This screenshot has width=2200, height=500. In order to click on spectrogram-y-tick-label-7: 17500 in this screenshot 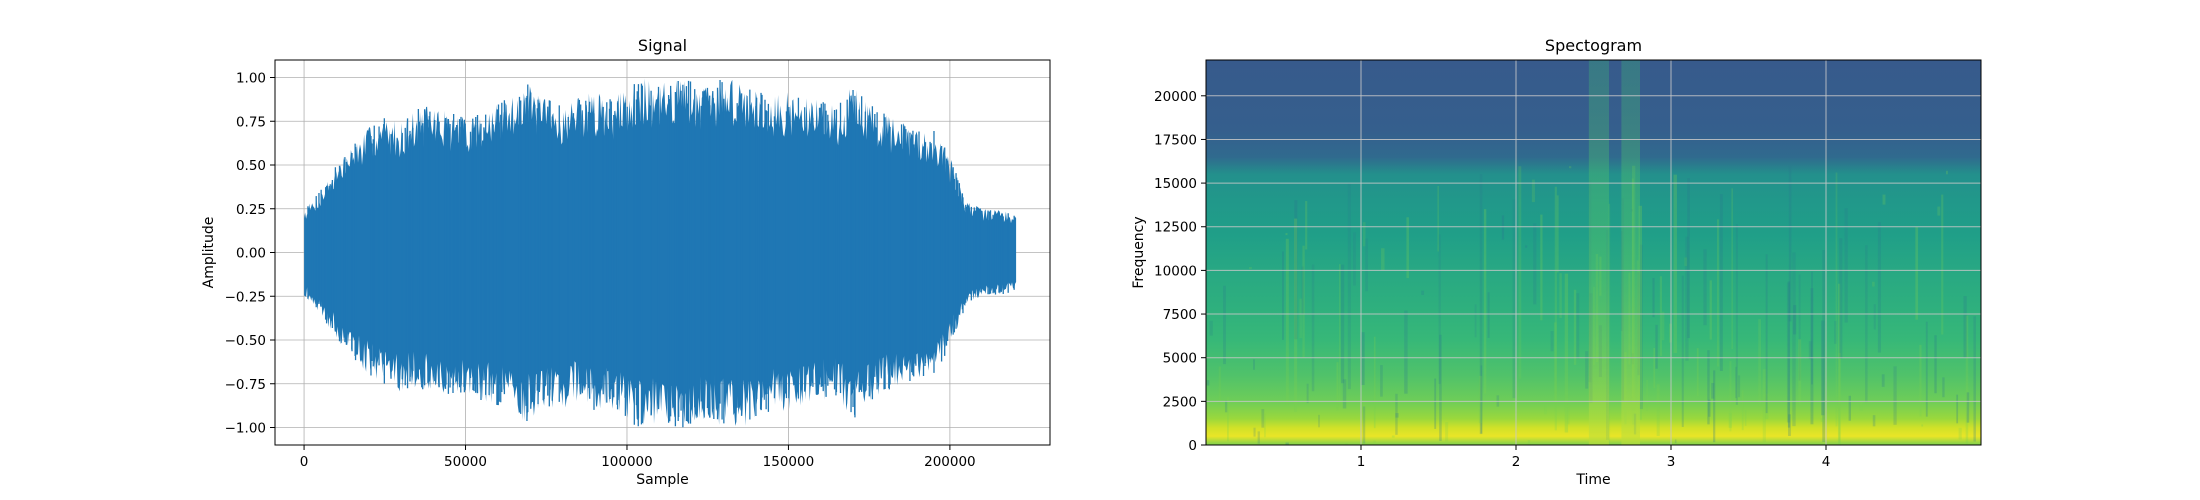, I will do `click(1175, 140)`.